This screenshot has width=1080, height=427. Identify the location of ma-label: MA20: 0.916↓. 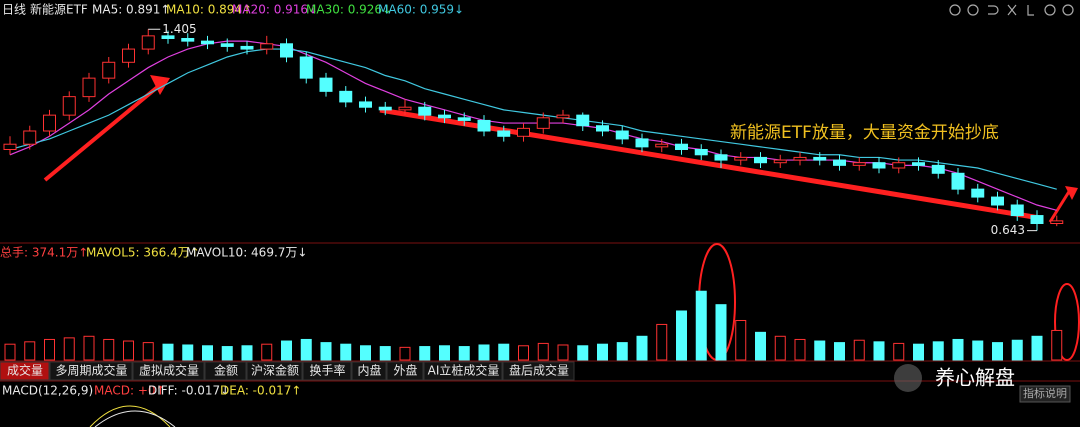
(275, 10).